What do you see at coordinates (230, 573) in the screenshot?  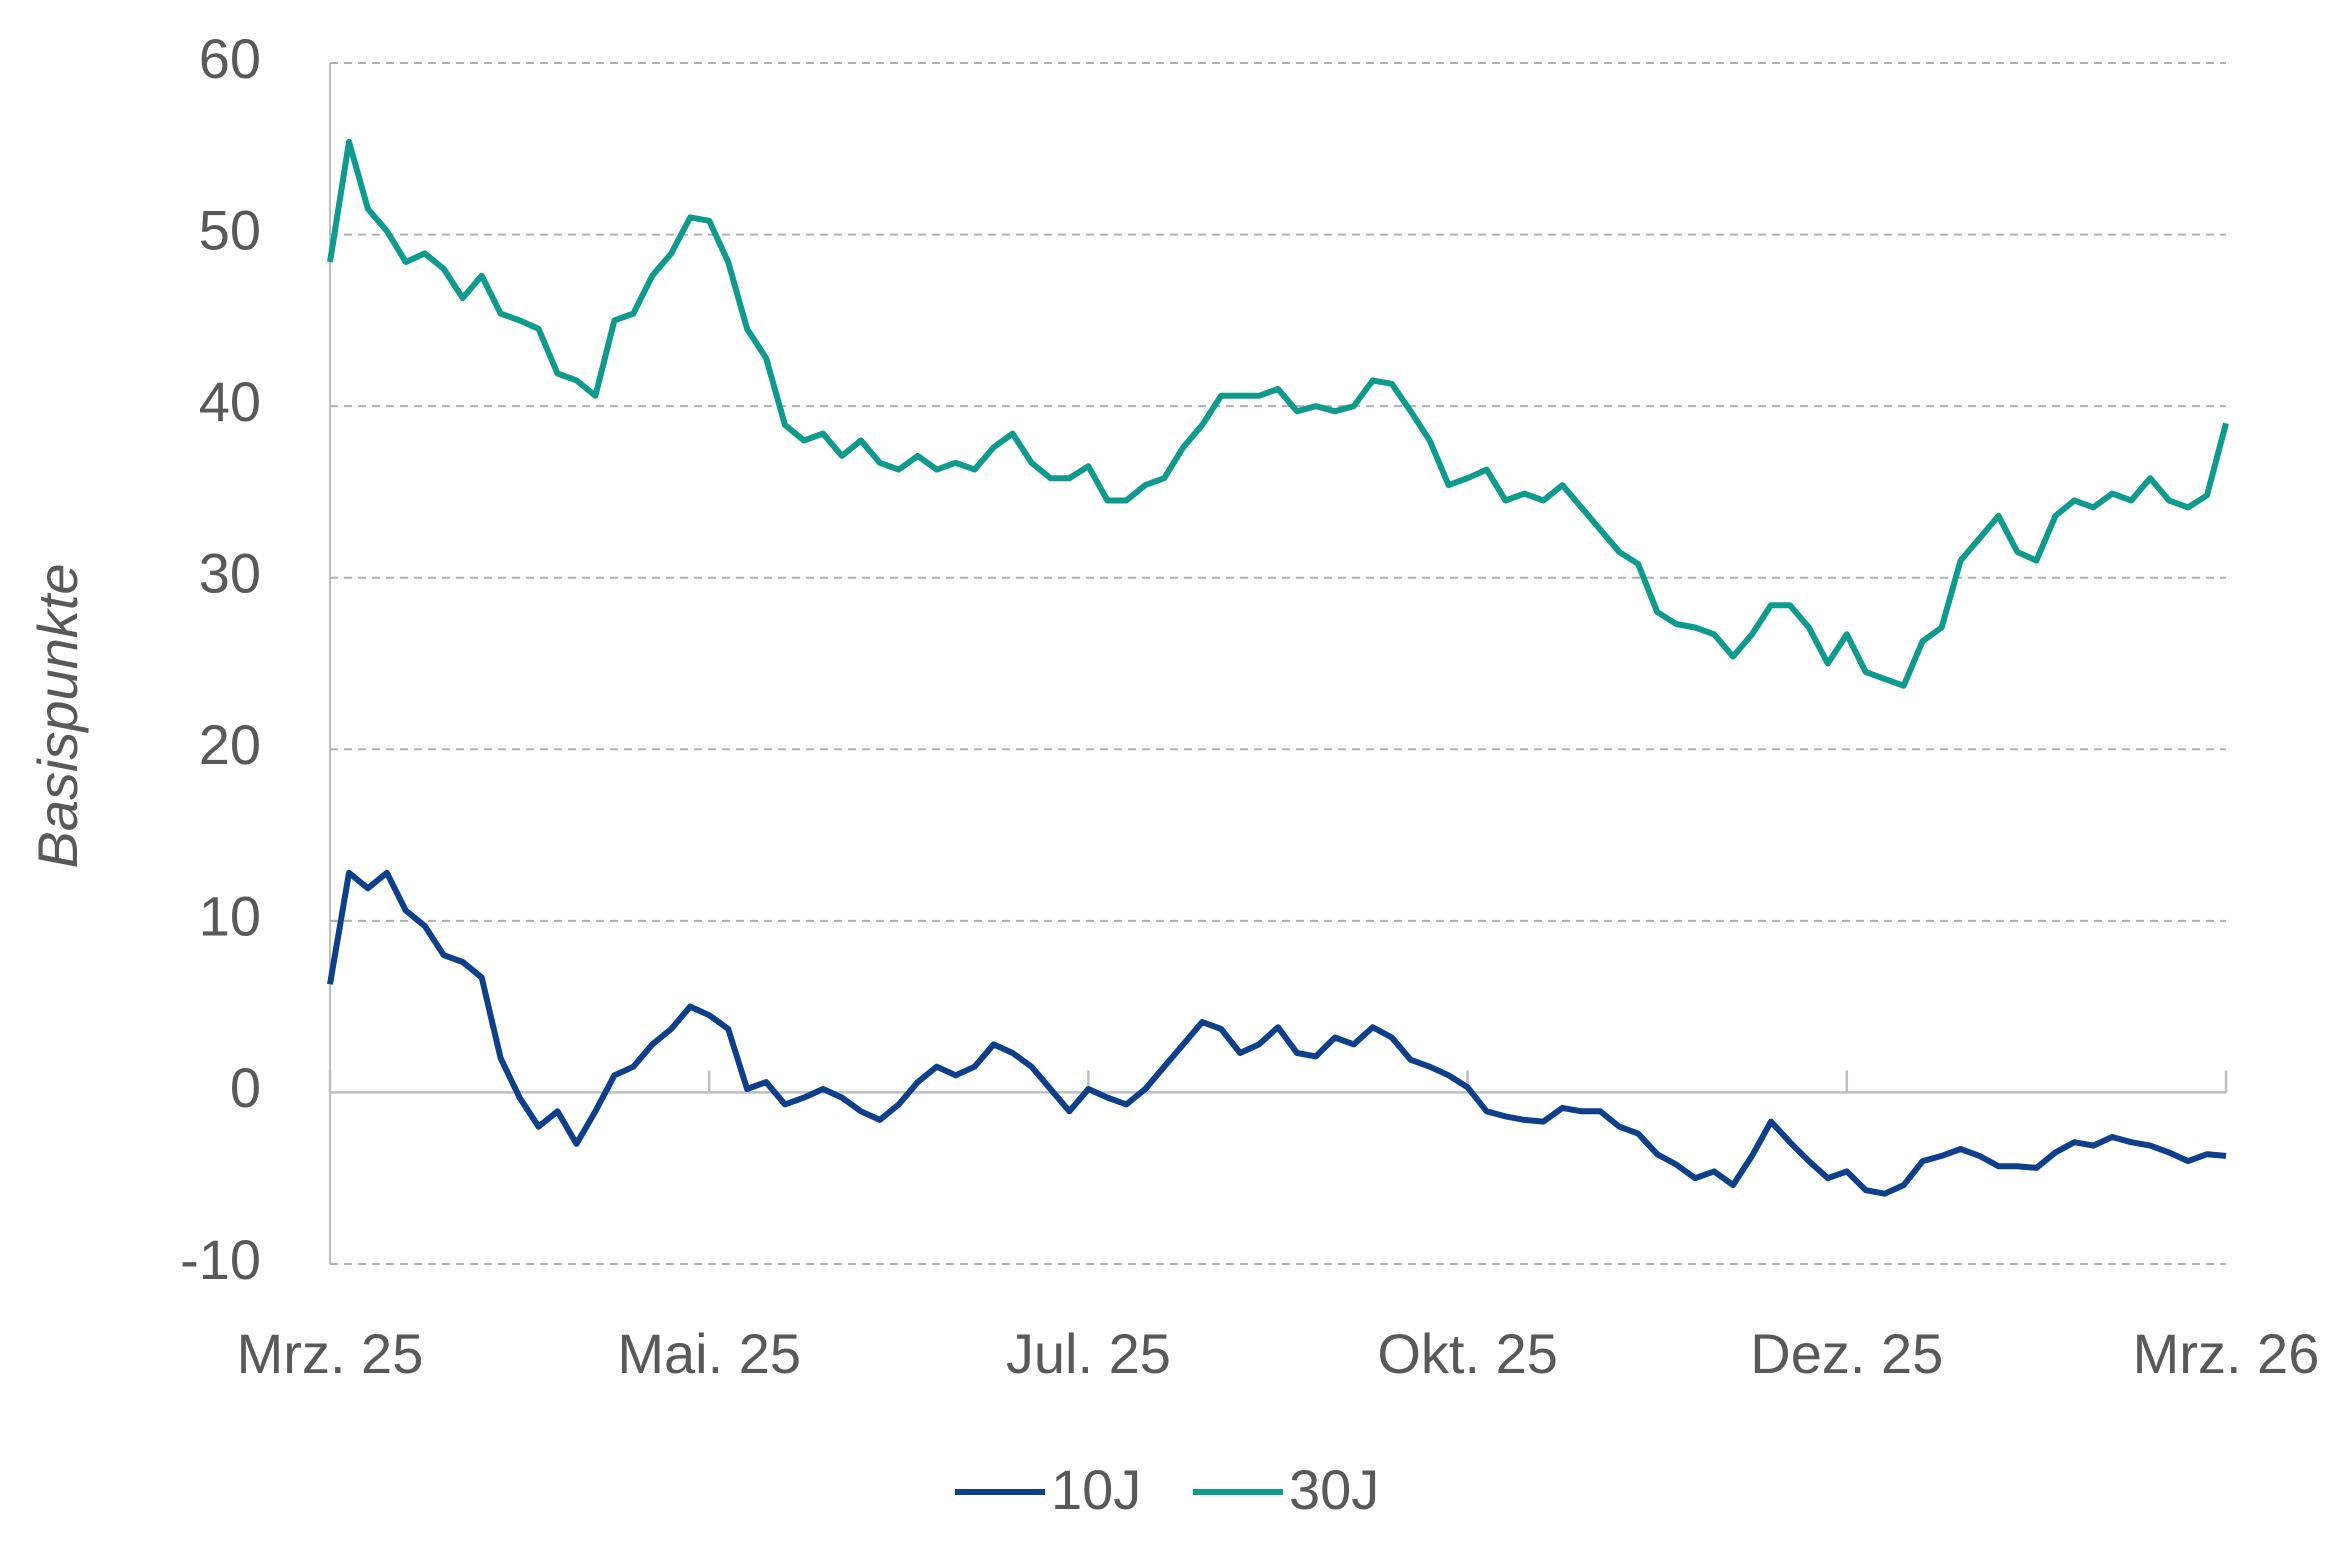 I see `y-tick-label: 30` at bounding box center [230, 573].